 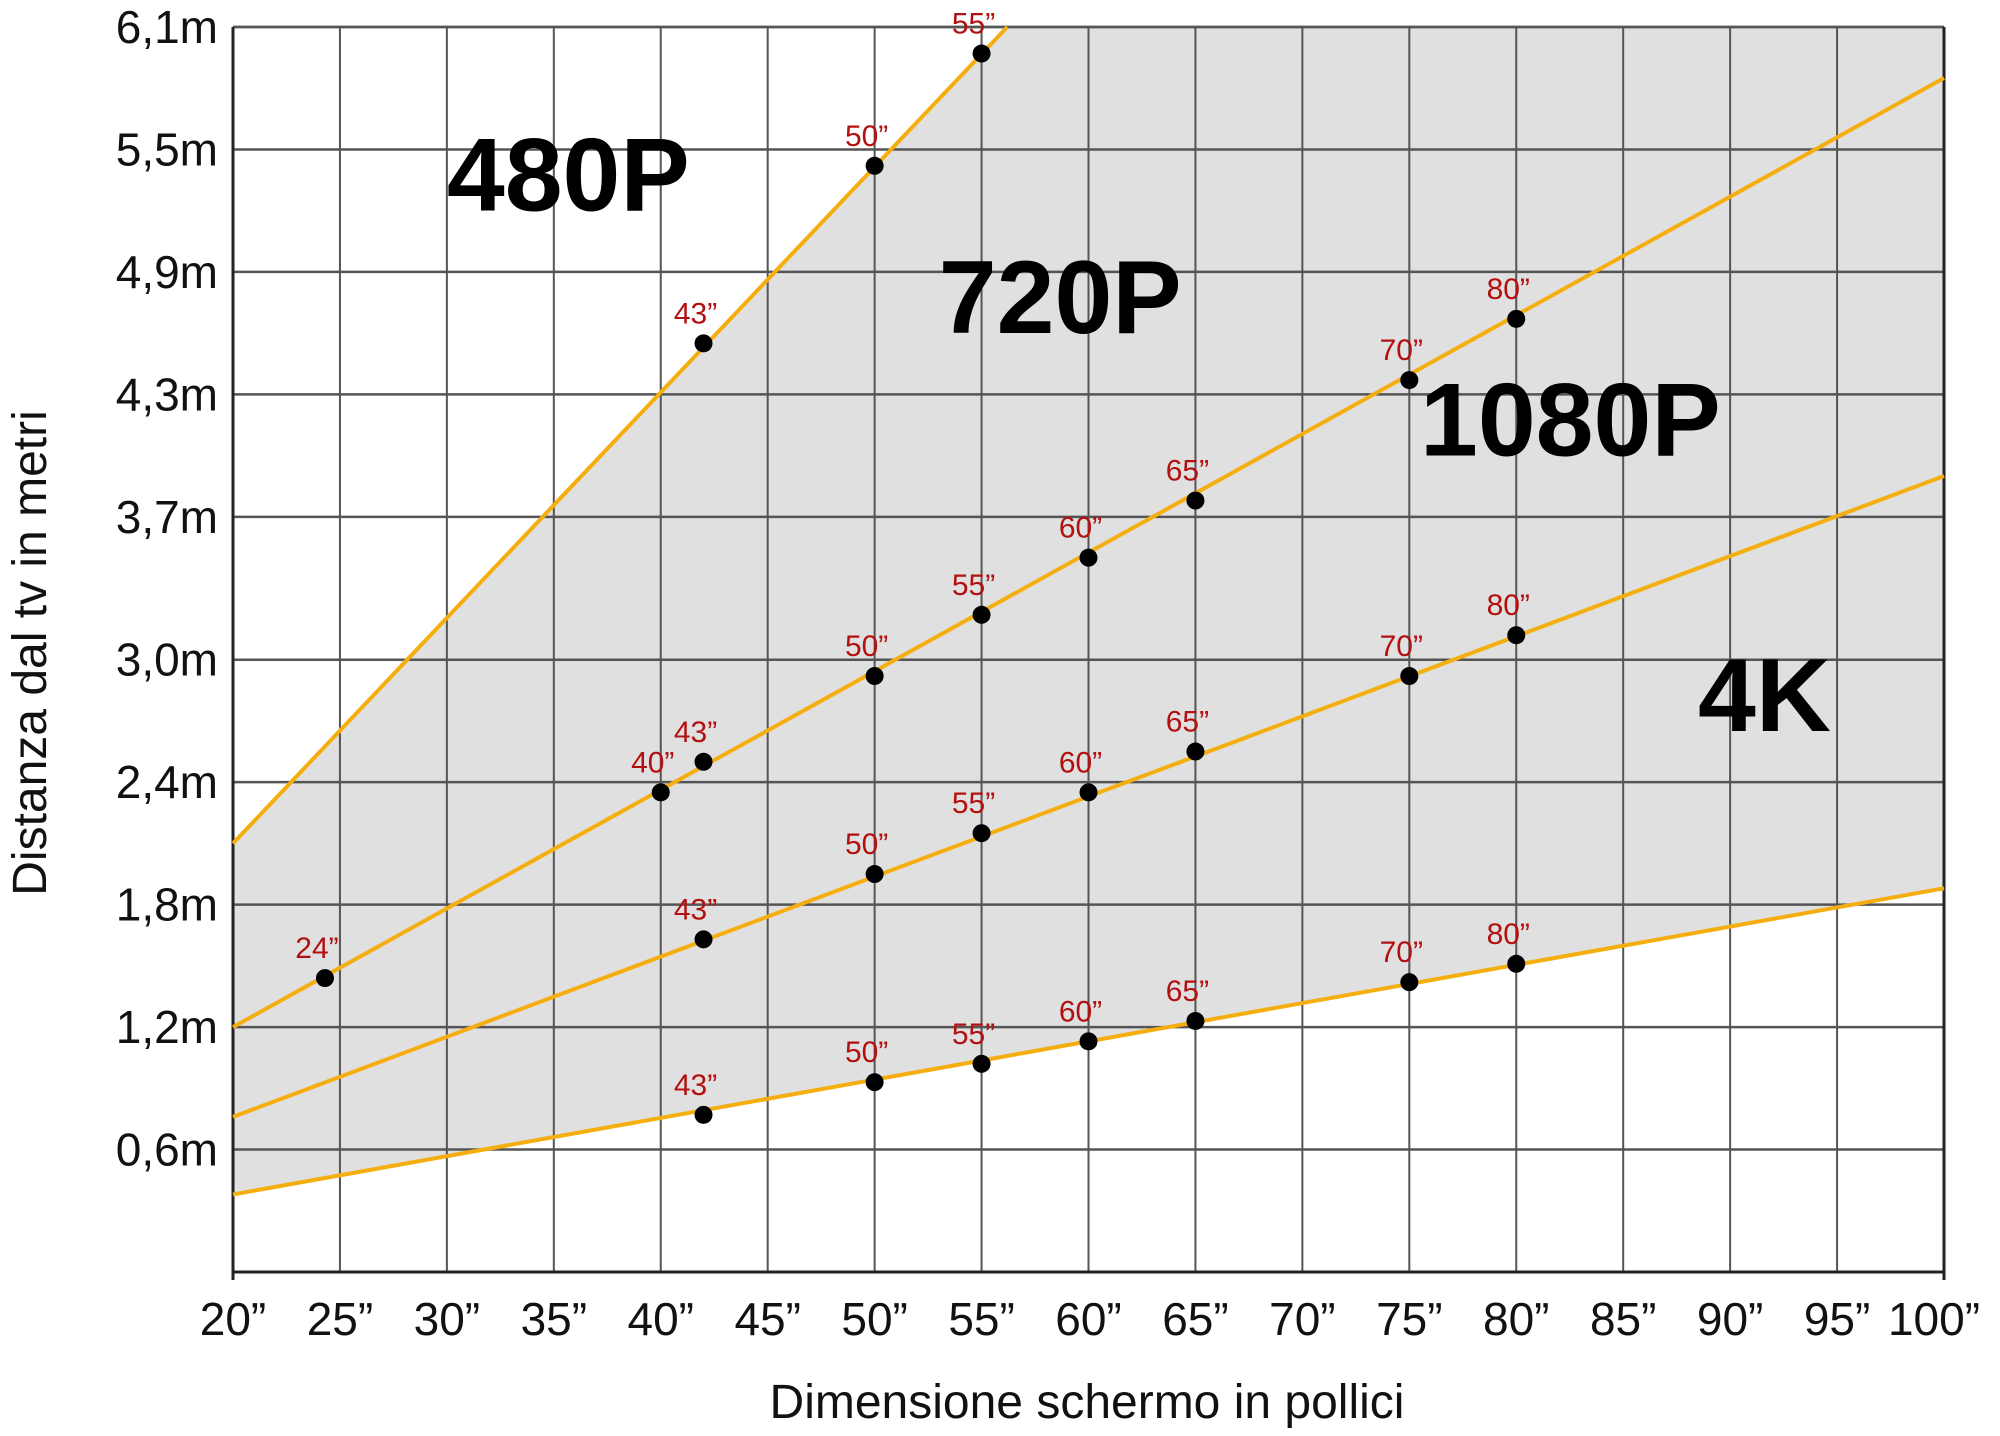 What do you see at coordinates (1764, 696) in the screenshot?
I see `region-label: 4K` at bounding box center [1764, 696].